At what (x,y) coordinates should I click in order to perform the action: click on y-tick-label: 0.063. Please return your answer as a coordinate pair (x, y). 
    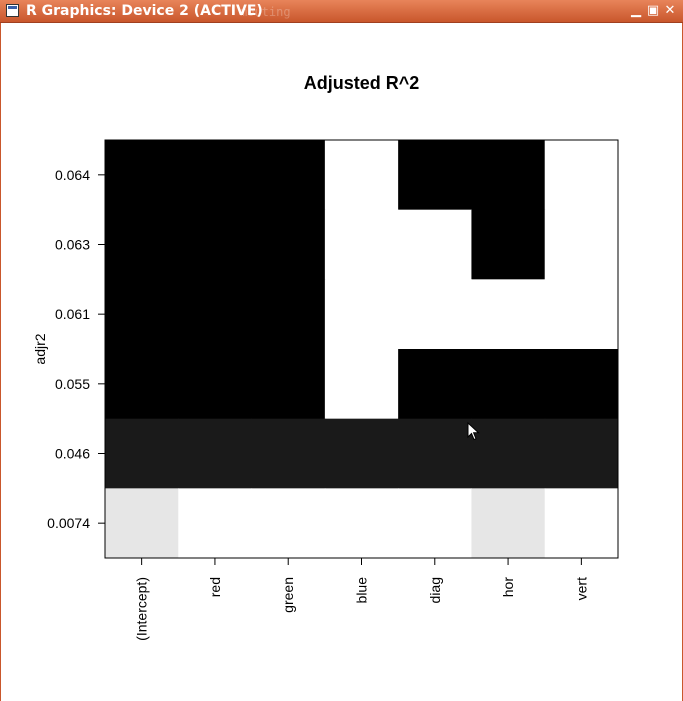
    Looking at the image, I should click on (72, 245).